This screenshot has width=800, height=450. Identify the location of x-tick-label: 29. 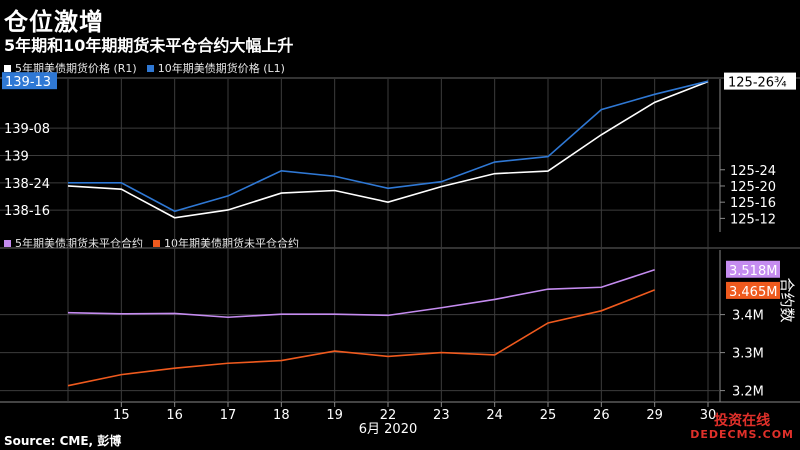
(654, 415).